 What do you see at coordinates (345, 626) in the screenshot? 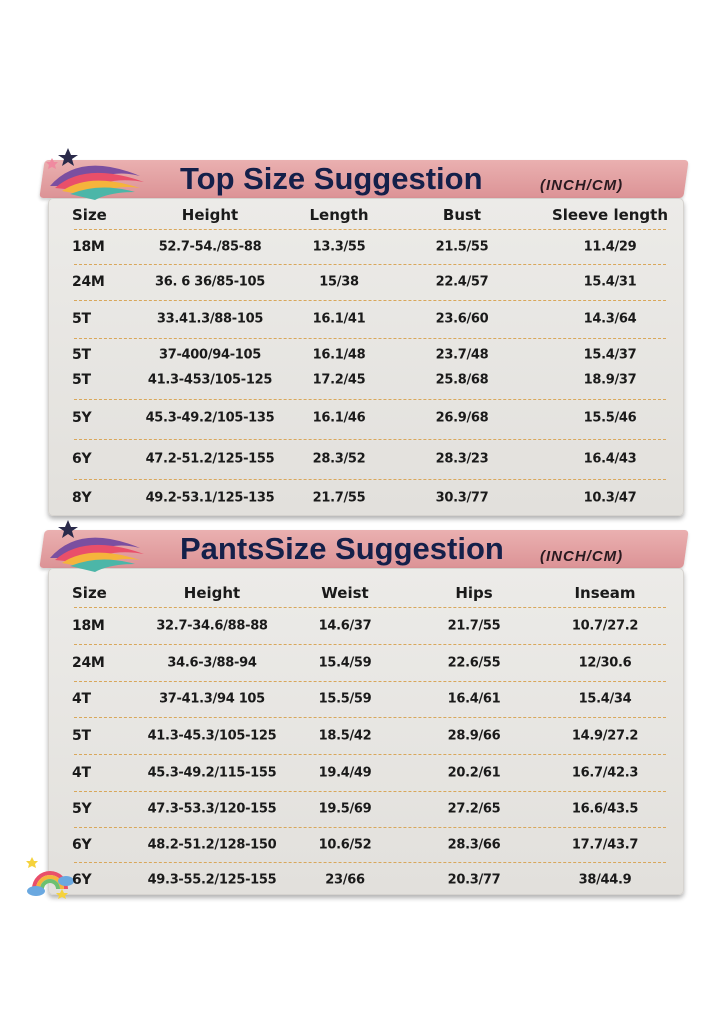
I see `pants-row-cell: 14.6/37` at bounding box center [345, 626].